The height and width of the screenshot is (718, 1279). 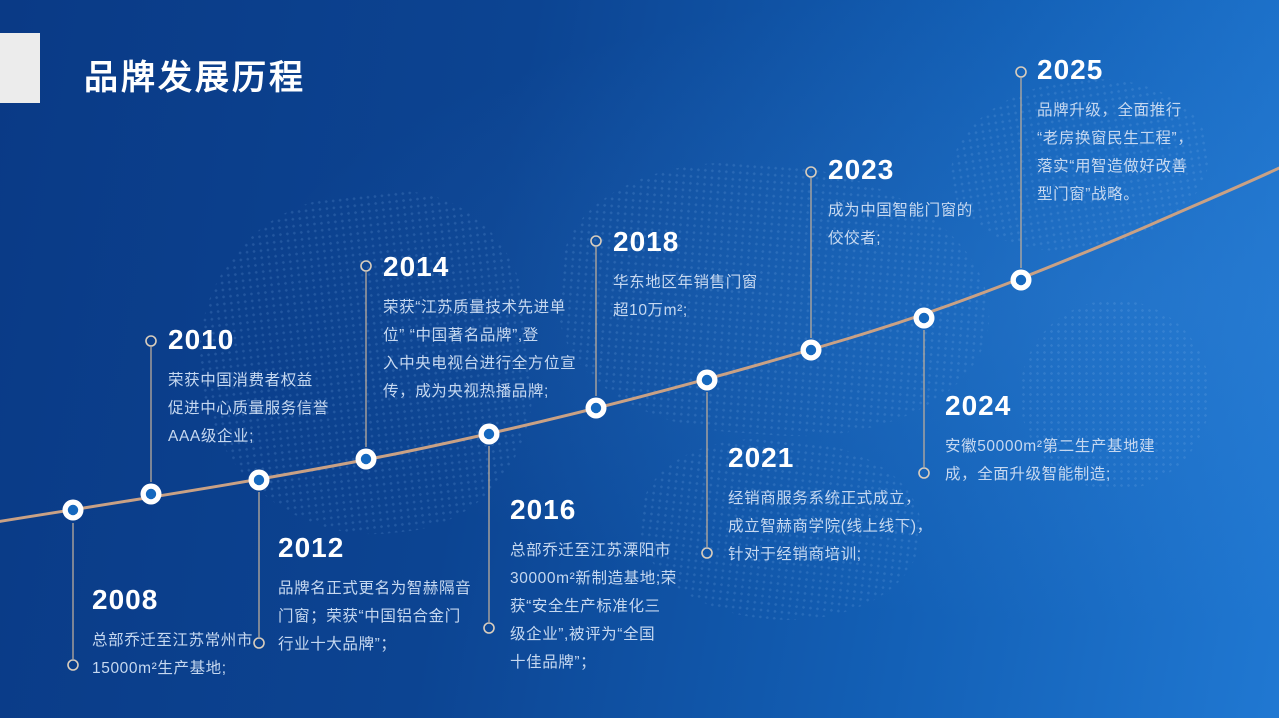 I want to click on timeline-description: 安徽50000m²第二生产基地建 成，全面升级智能制造;, so click(x=1050, y=460).